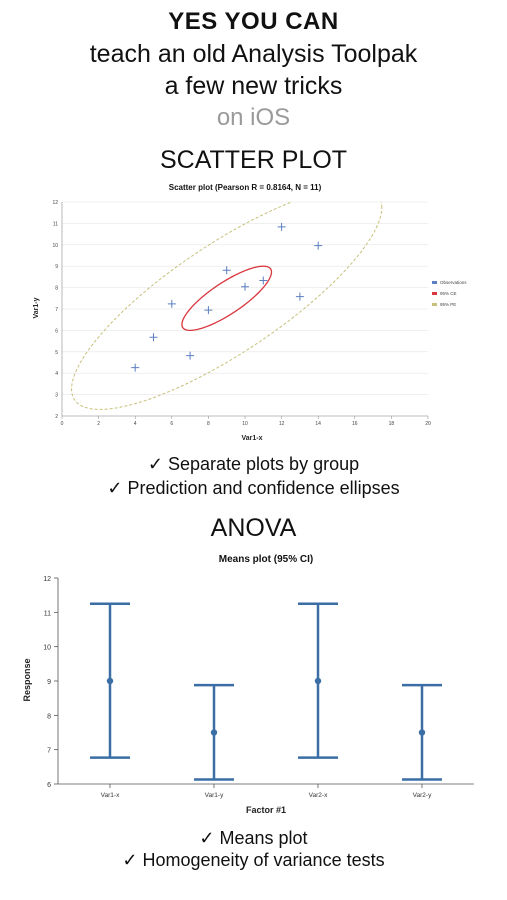 The height and width of the screenshot is (900, 507). What do you see at coordinates (47, 579) in the screenshot?
I see `means-y-tick-label: 12` at bounding box center [47, 579].